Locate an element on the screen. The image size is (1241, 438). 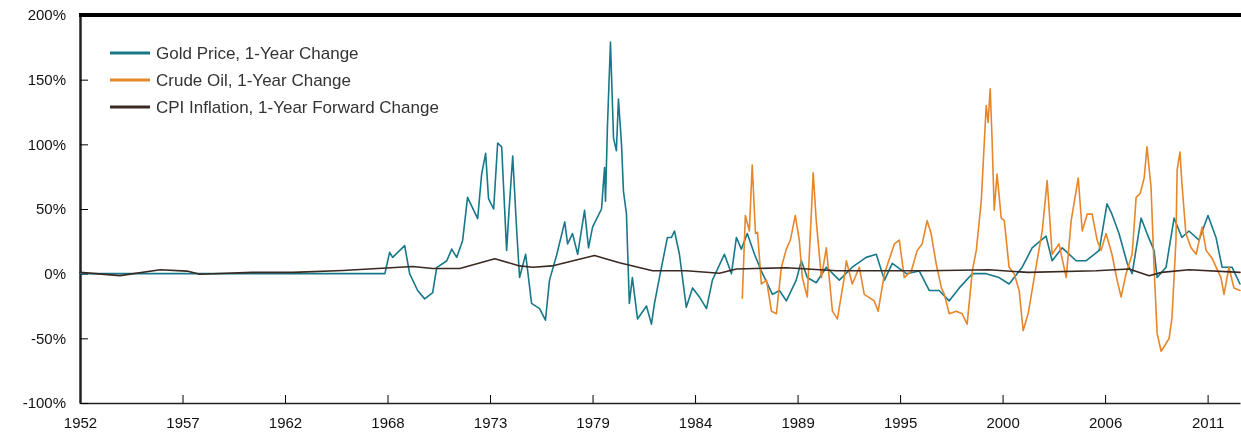
x-tick-label: 1995 is located at coordinates (900, 422).